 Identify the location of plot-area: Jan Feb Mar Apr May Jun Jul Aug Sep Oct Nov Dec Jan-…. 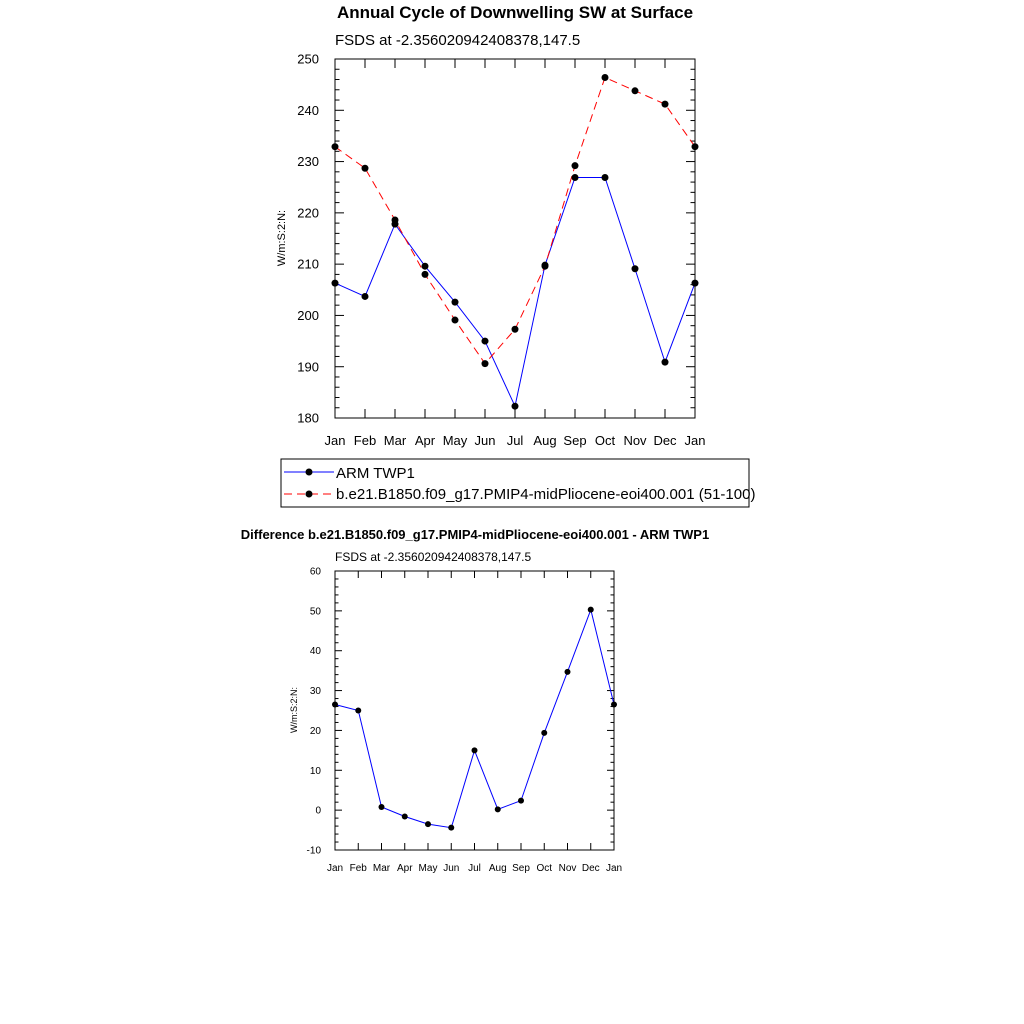
(465, 721).